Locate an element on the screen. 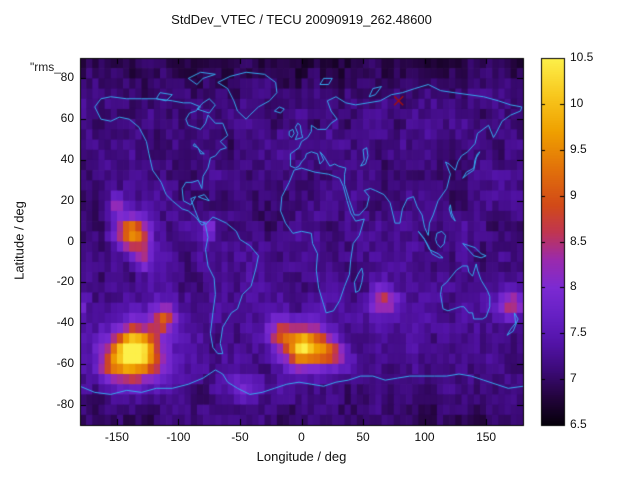 This screenshot has width=640, height=480. y-tick-label: -60 is located at coordinates (65, 362).